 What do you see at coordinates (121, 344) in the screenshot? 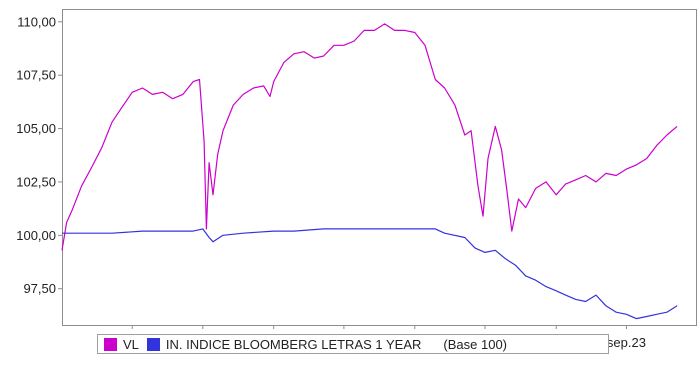
I see `legend-item-vl: VL` at bounding box center [121, 344].